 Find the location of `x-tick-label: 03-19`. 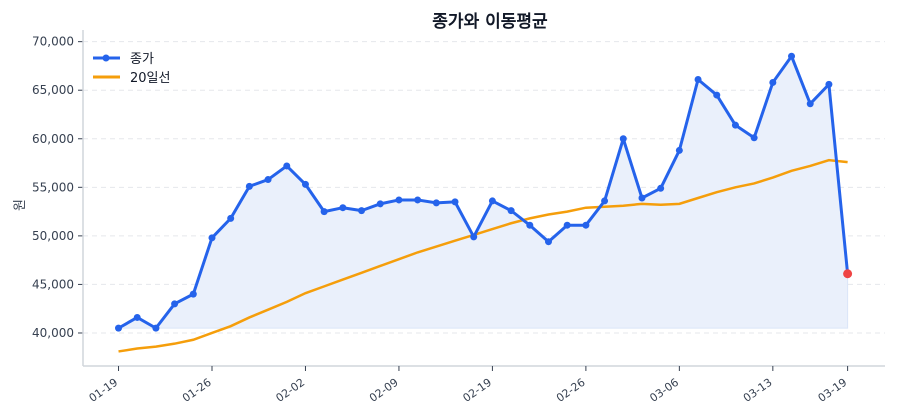

x-tick-label: 03-19 is located at coordinates (833, 390).